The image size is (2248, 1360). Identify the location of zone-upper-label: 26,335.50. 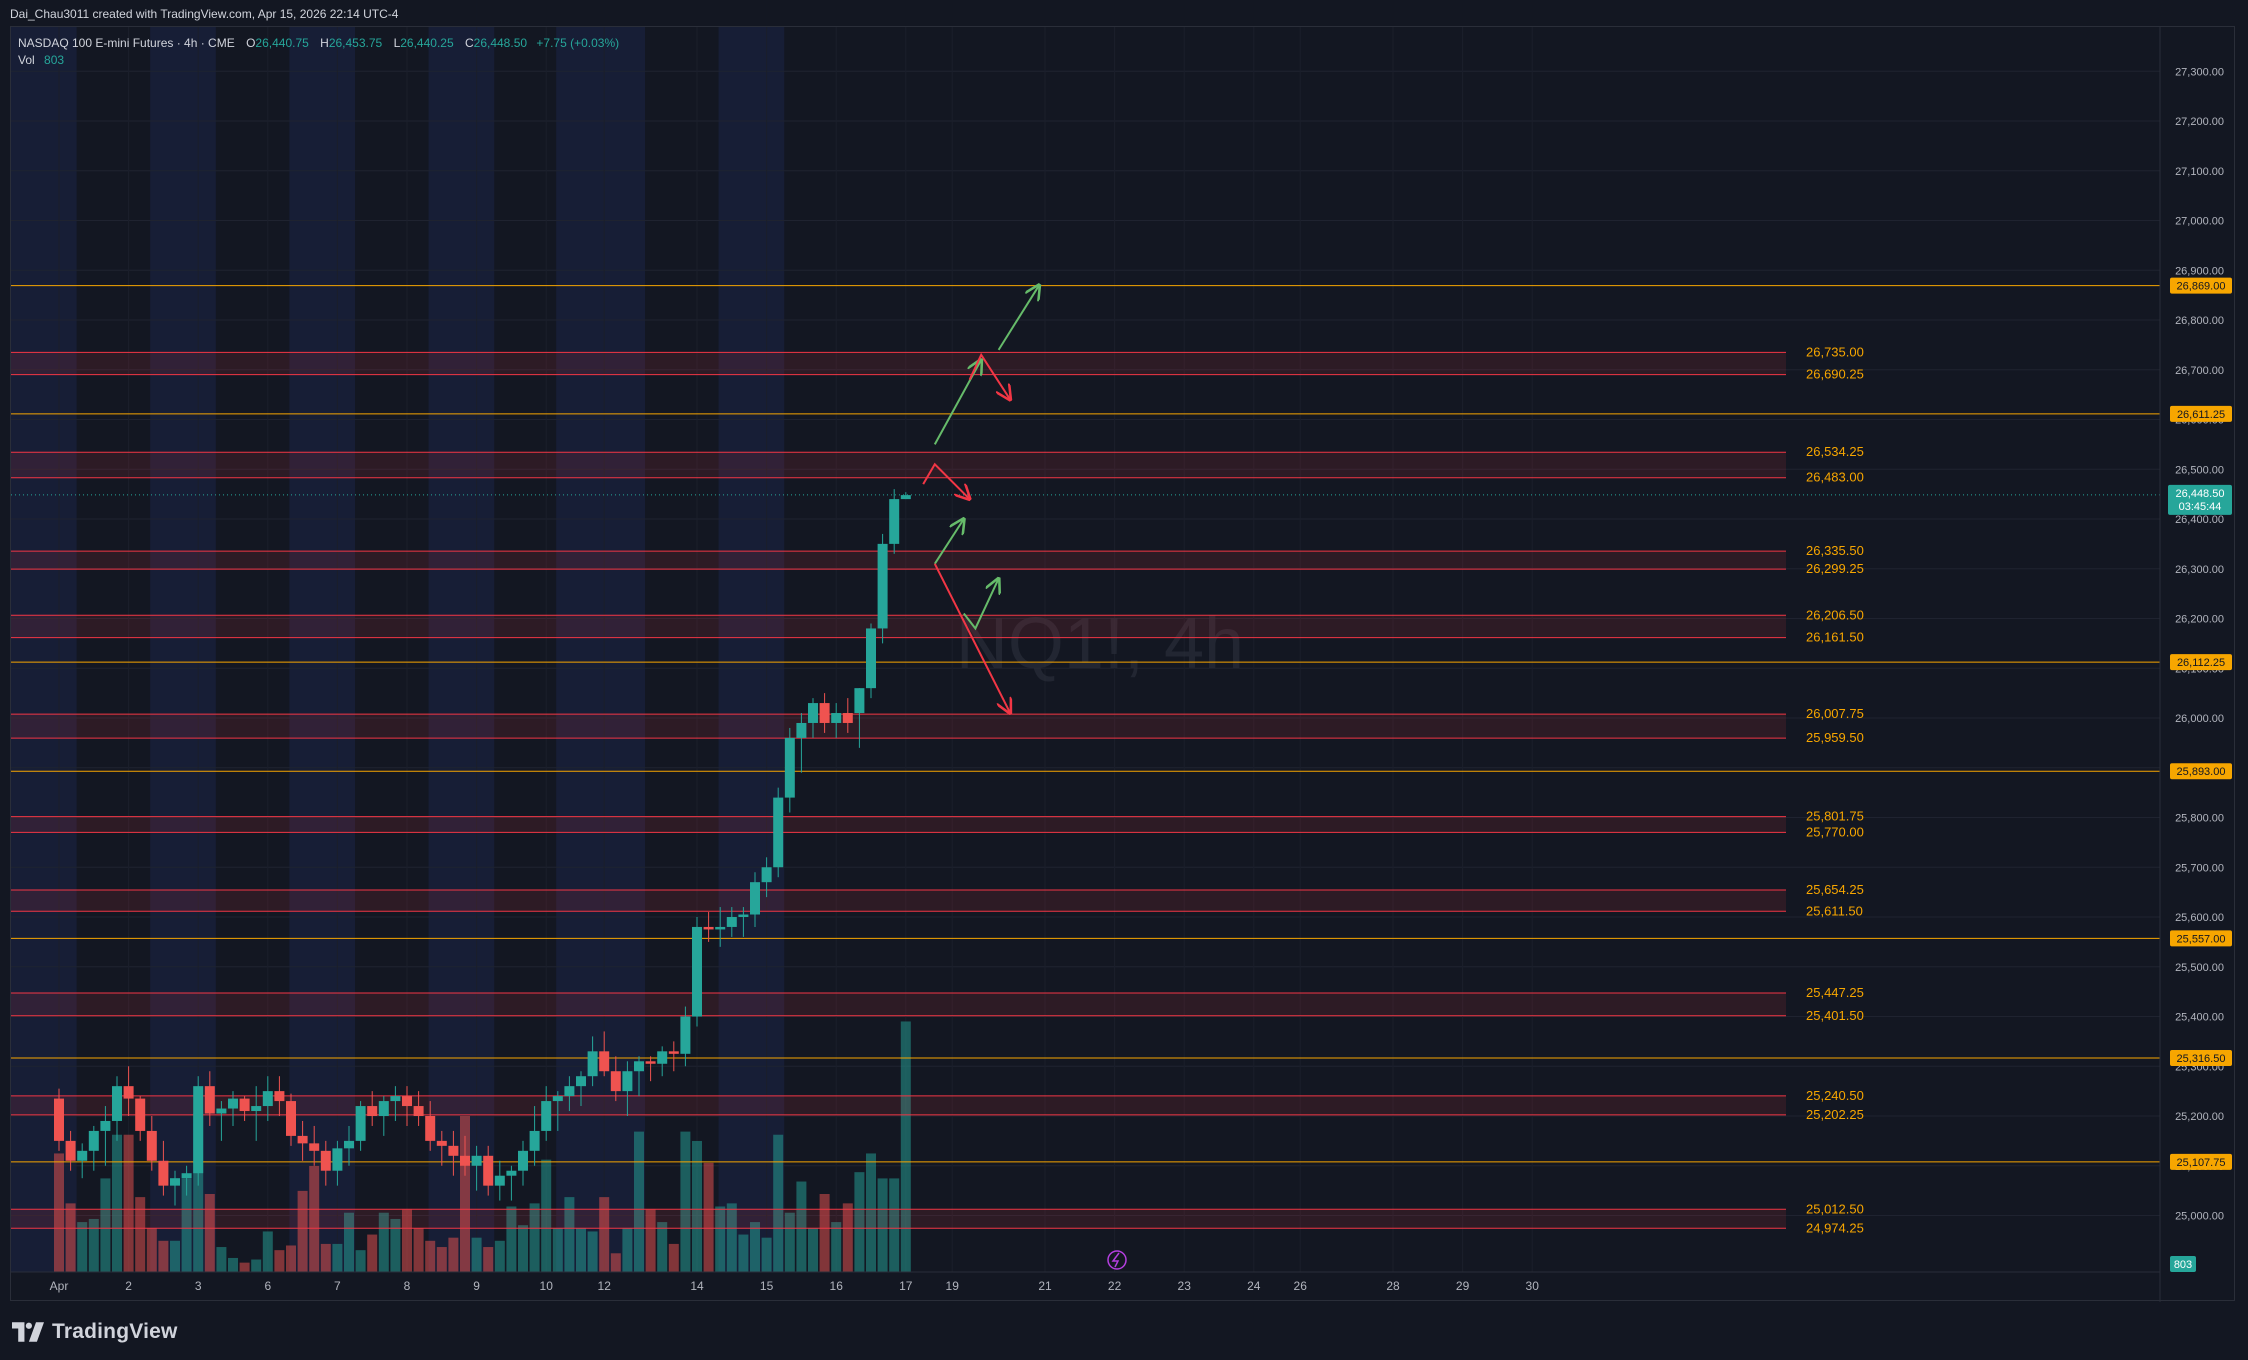
(1835, 550).